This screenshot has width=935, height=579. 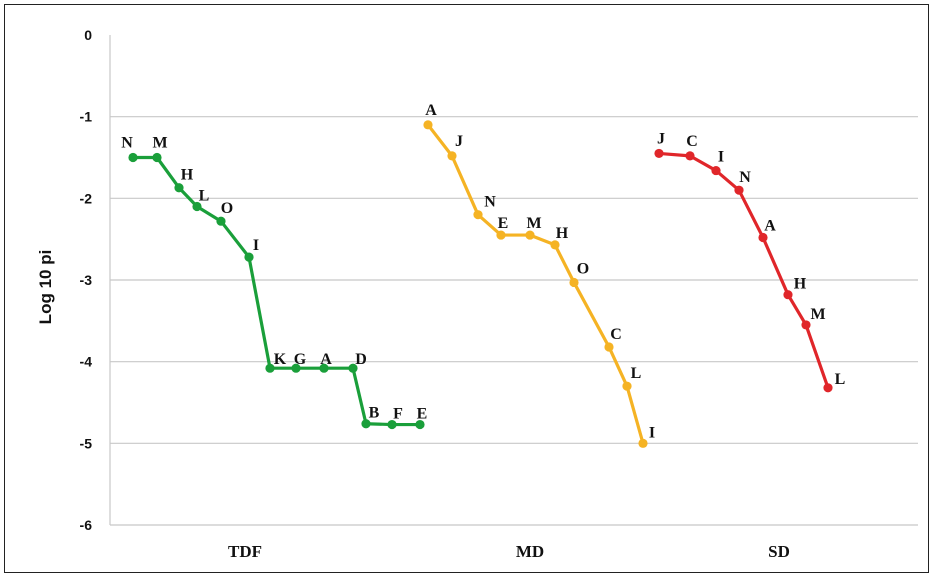 I want to click on x-category-label: TDF, so click(x=245, y=551).